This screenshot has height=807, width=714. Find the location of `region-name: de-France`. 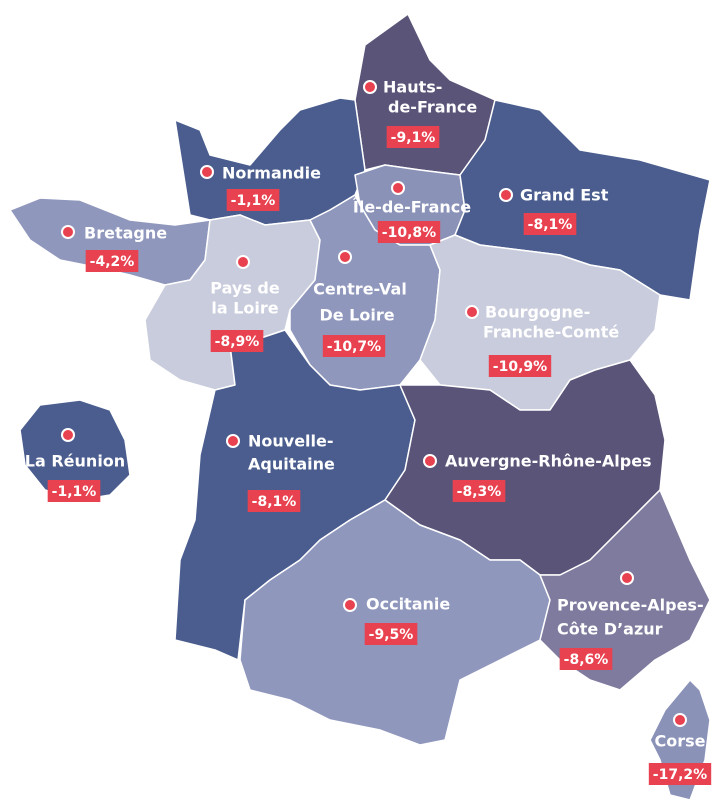

region-name: de-France is located at coordinates (432, 107).